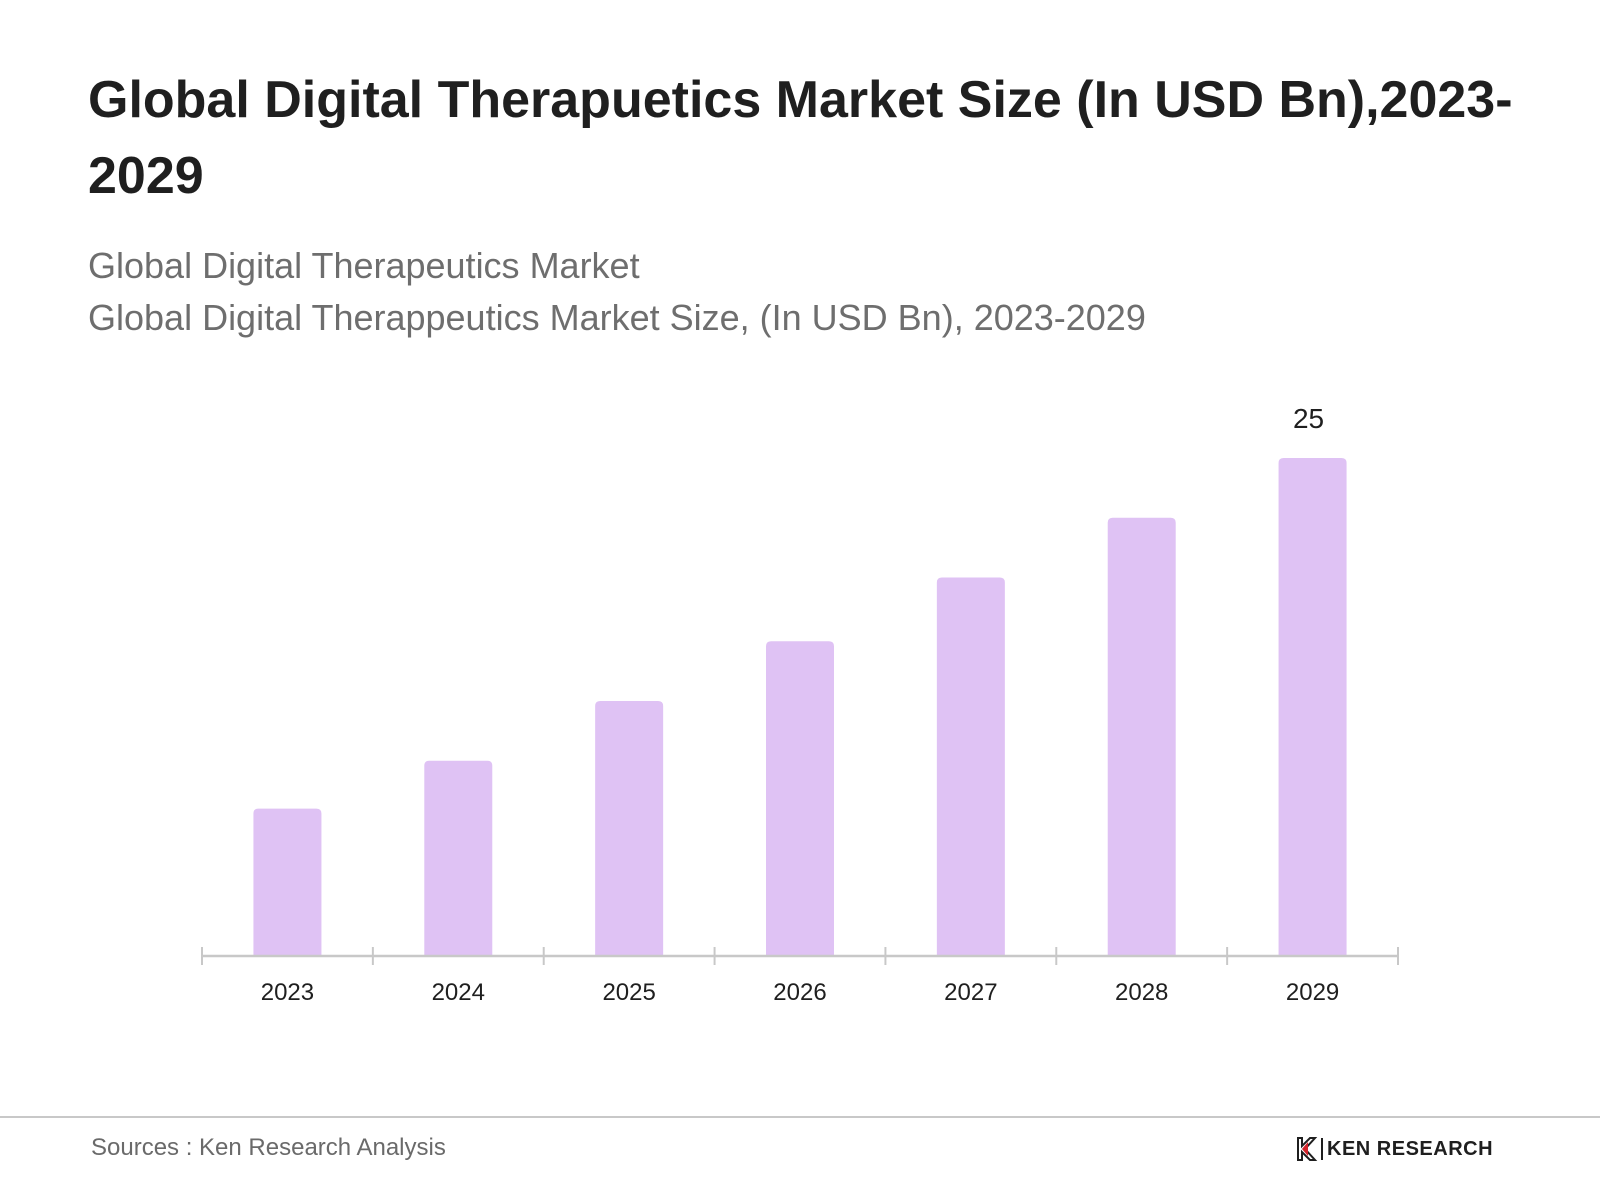  What do you see at coordinates (458, 992) in the screenshot?
I see `x-tick-label-2024: 2024` at bounding box center [458, 992].